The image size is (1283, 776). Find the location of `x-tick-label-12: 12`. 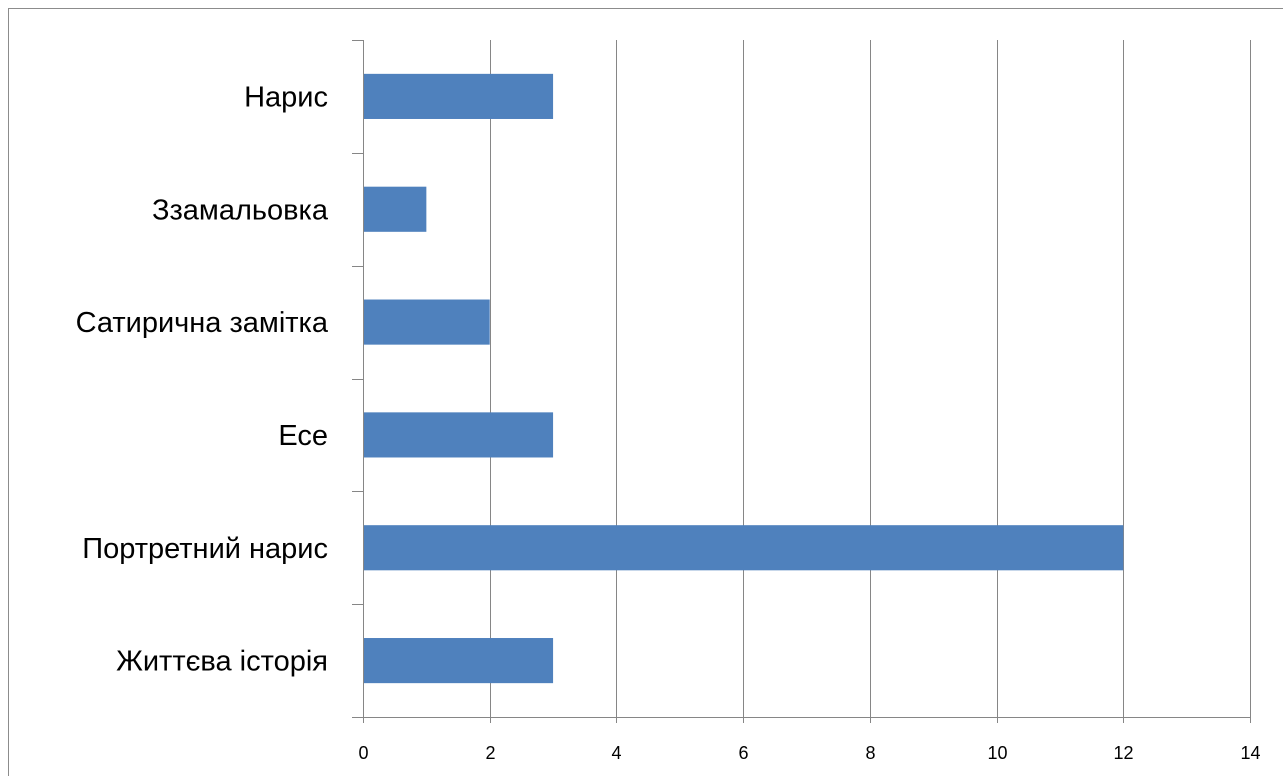

x-tick-label-12: 12 is located at coordinates (1123, 753).